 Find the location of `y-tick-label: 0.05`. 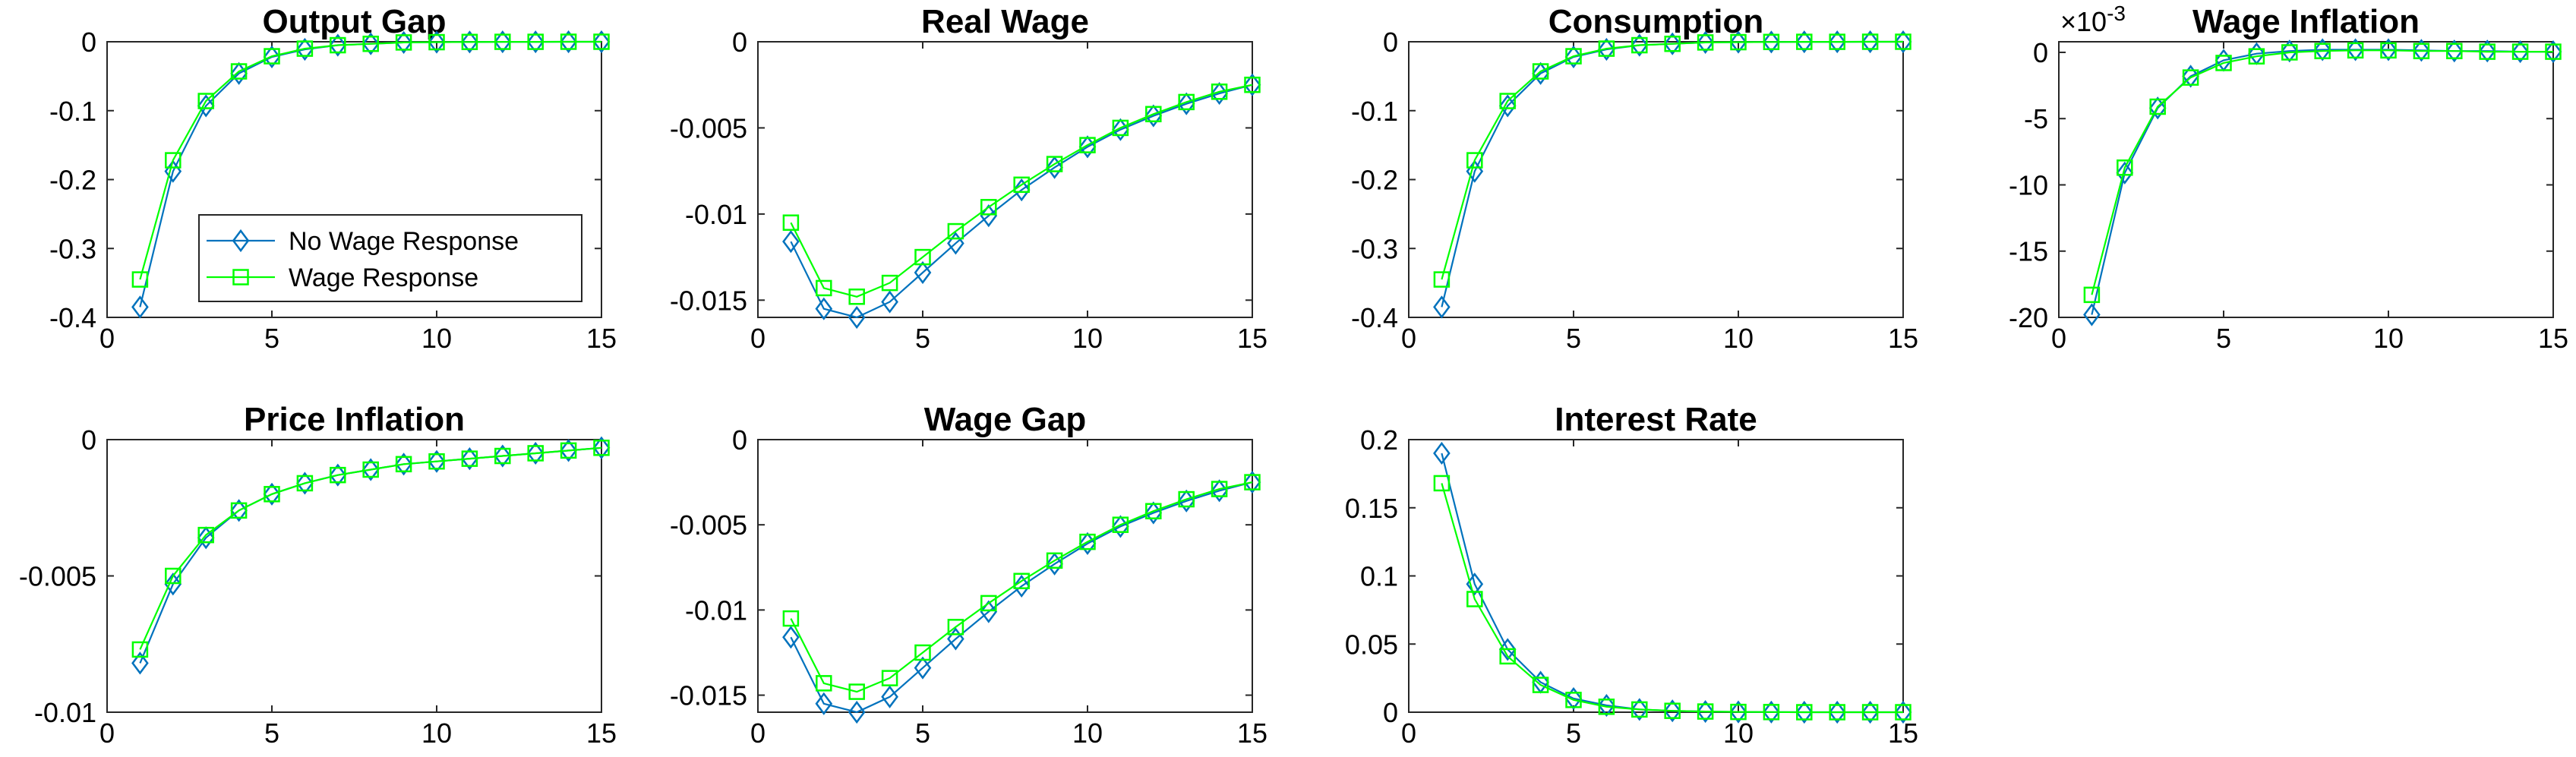

y-tick-label: 0.05 is located at coordinates (1371, 644).